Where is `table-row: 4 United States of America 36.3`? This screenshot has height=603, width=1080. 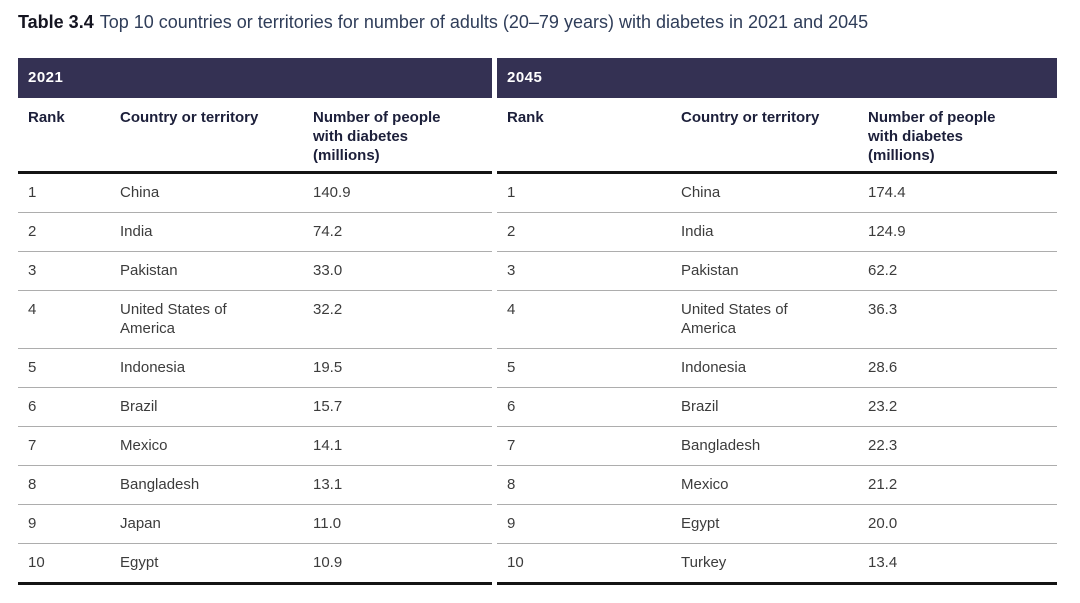
table-row: 4 United States of America 36.3 is located at coordinates (777, 319).